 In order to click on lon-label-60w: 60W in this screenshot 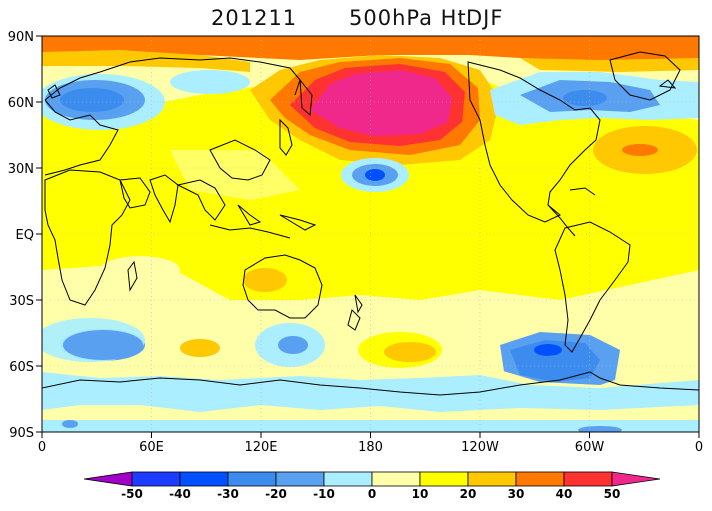, I will do `click(590, 447)`.